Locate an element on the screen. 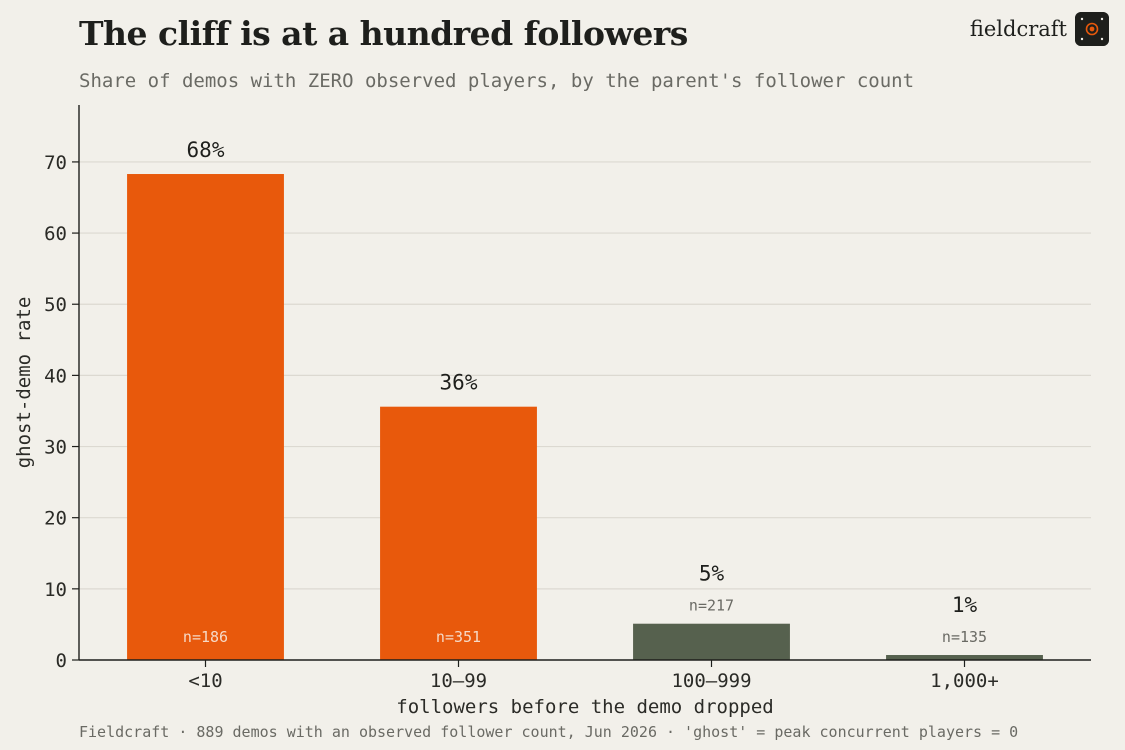 The height and width of the screenshot is (750, 1125). chart-title: The cliff is at a hundred followers is located at coordinates (383, 33).